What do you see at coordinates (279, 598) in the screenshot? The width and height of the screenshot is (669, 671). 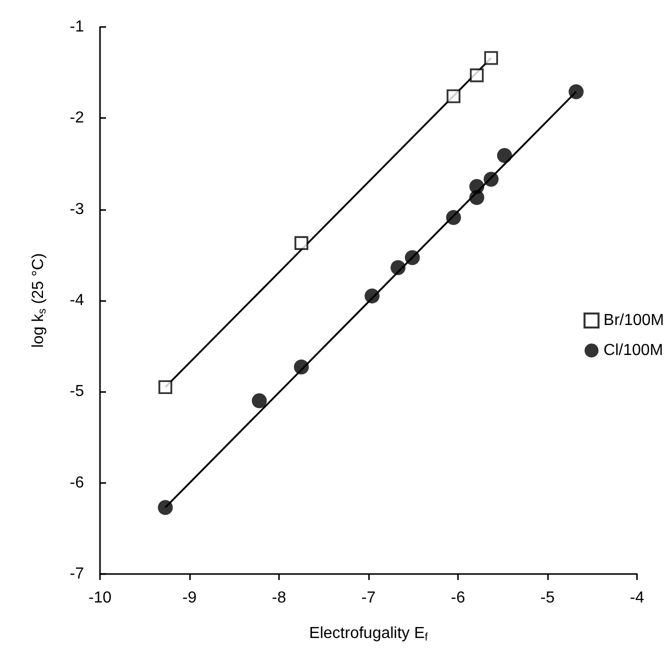 I see `x-tick-label: -8` at bounding box center [279, 598].